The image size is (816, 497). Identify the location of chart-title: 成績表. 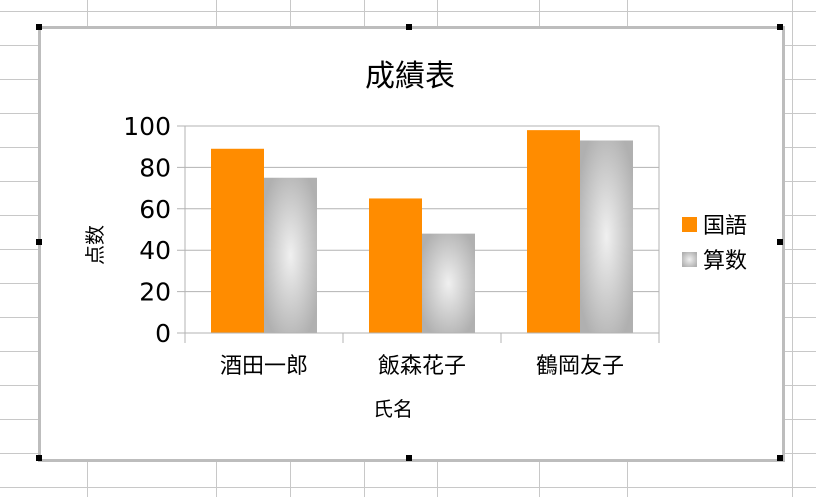
(410, 76).